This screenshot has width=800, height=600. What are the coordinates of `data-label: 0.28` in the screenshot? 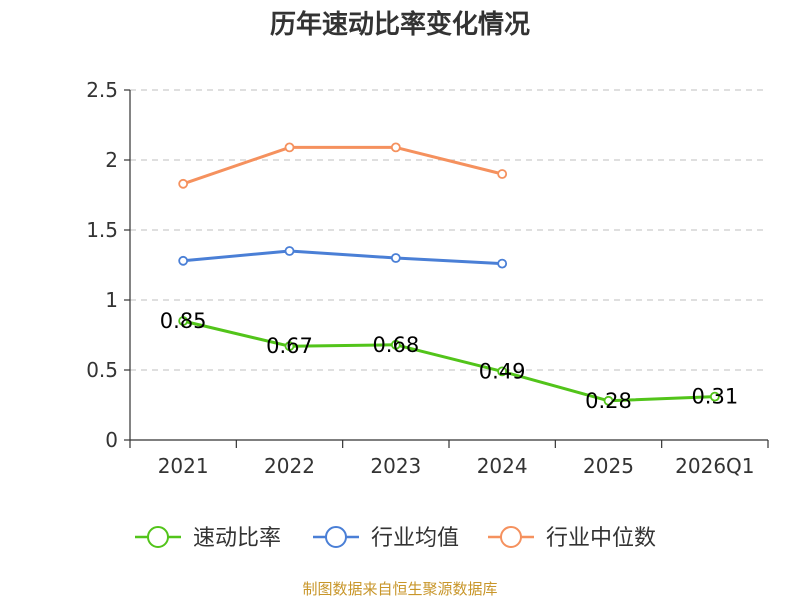 It's located at (608, 401).